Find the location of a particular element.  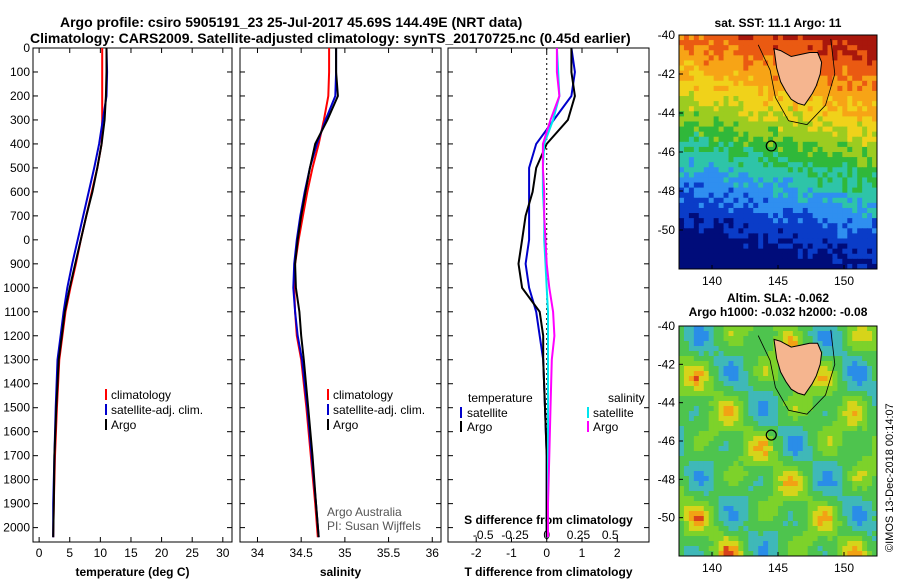

y-tick-label: 1300 is located at coordinates (16, 360).